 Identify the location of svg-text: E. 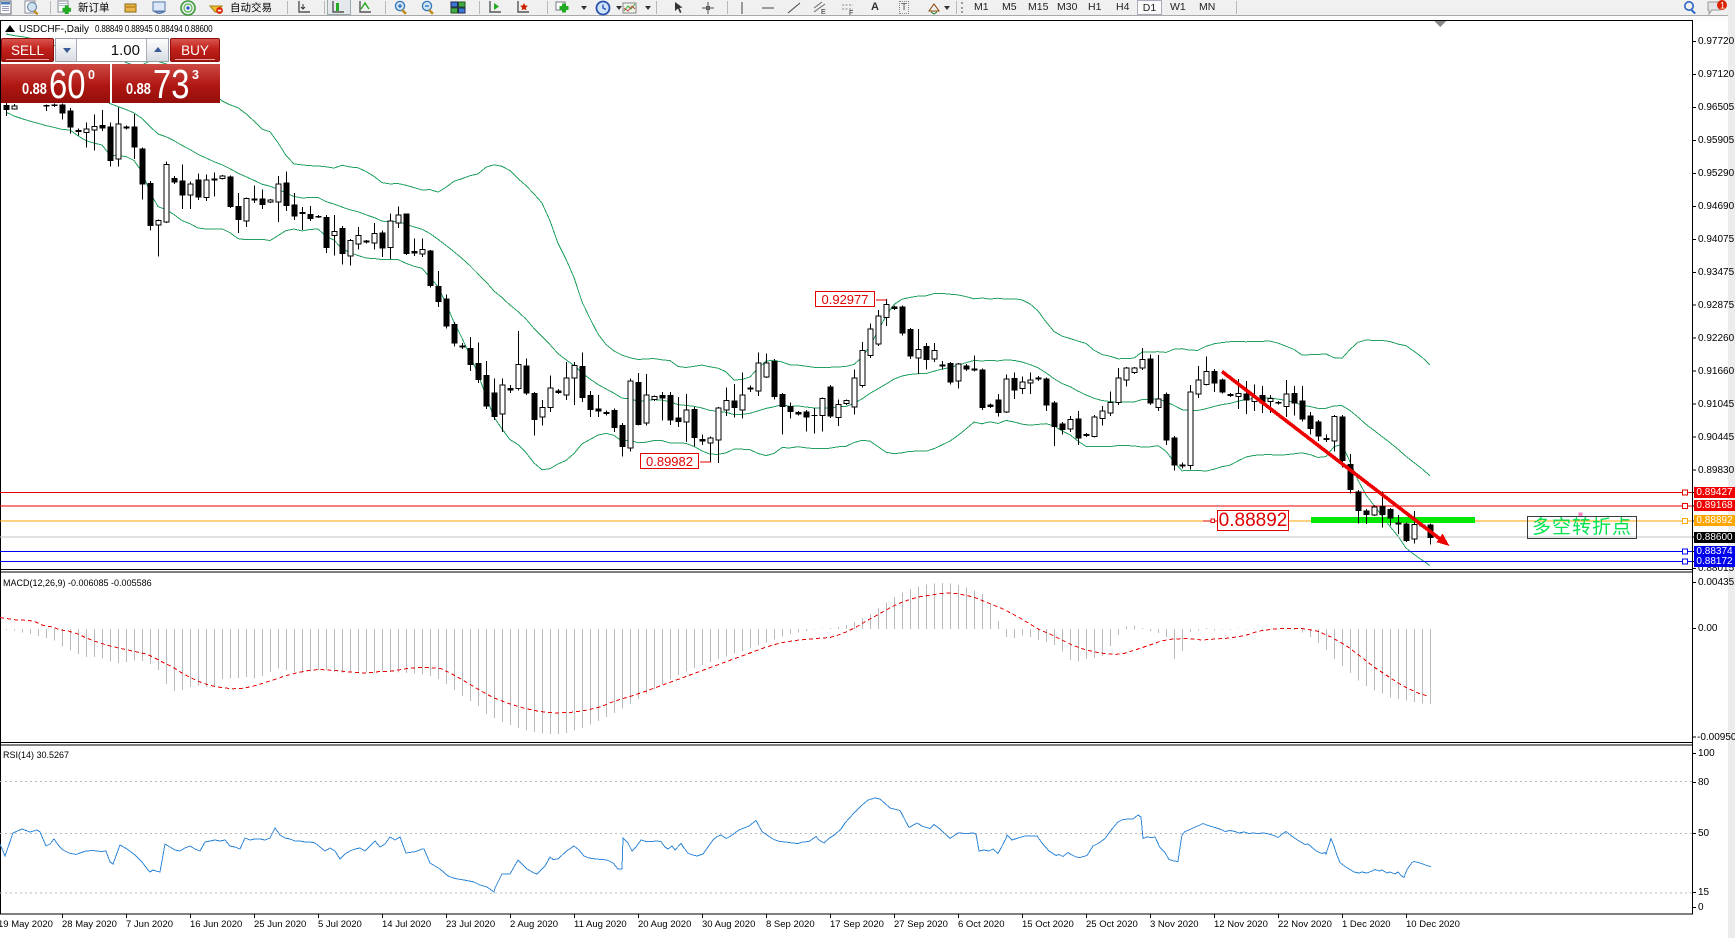
(823, 12).